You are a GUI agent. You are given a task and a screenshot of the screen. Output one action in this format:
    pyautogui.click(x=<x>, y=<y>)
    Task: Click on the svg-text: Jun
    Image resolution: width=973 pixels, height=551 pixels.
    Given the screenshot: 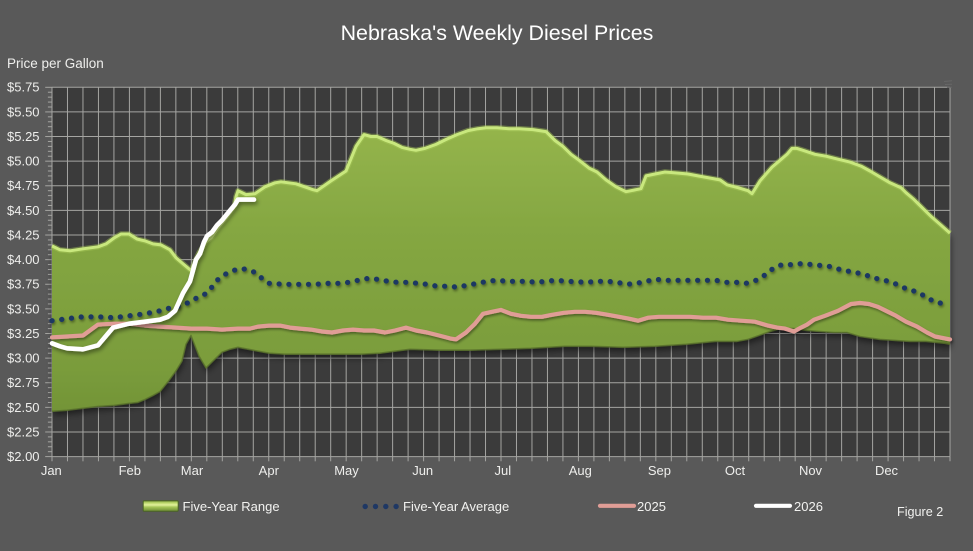 What is the action you would take?
    pyautogui.click(x=422, y=470)
    